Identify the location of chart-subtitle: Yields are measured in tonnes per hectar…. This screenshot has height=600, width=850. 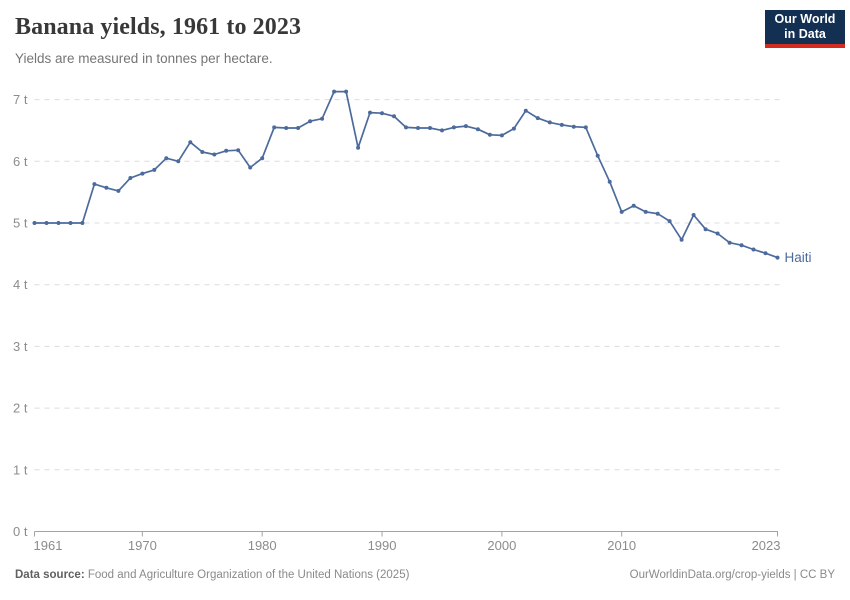
(144, 58).